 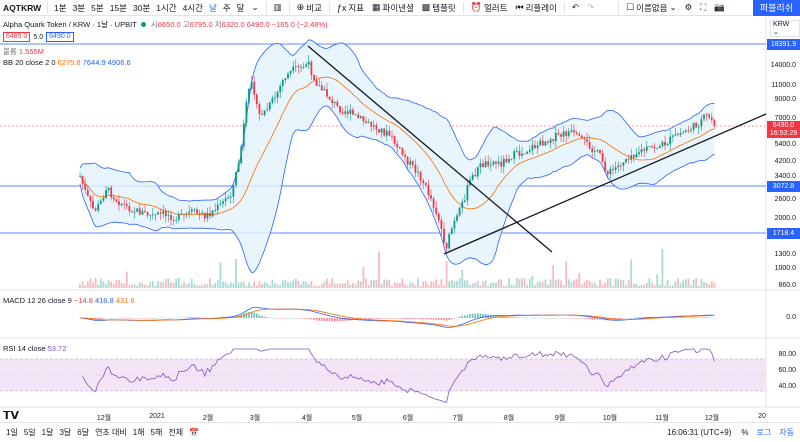 I want to click on volume-legend: 볼륨 1.555M, so click(x=23, y=52).